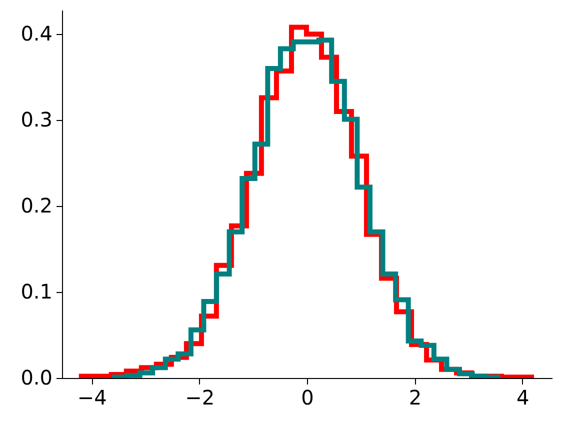 The image size is (567, 425). Describe the element at coordinates (36, 34) in the screenshot. I see `y-tick-label: 0.4` at that location.